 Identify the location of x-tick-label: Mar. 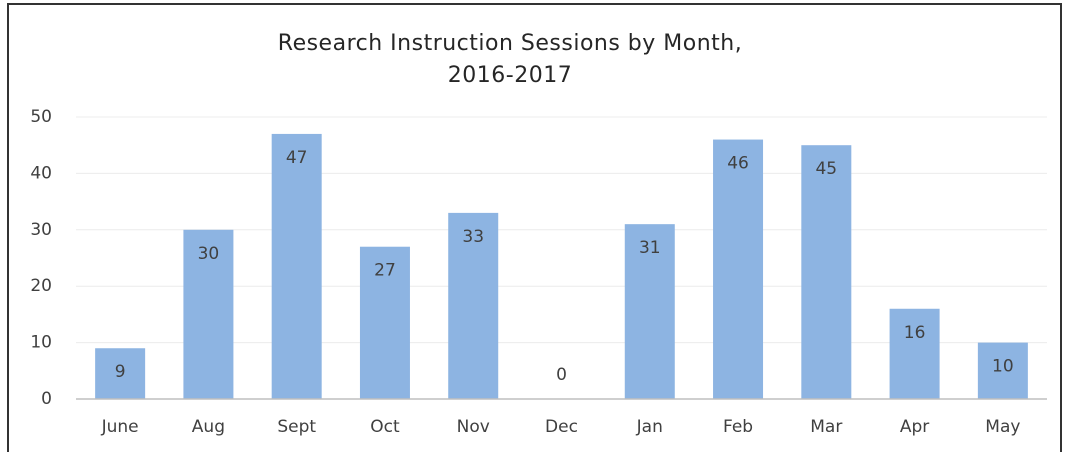
(826, 427).